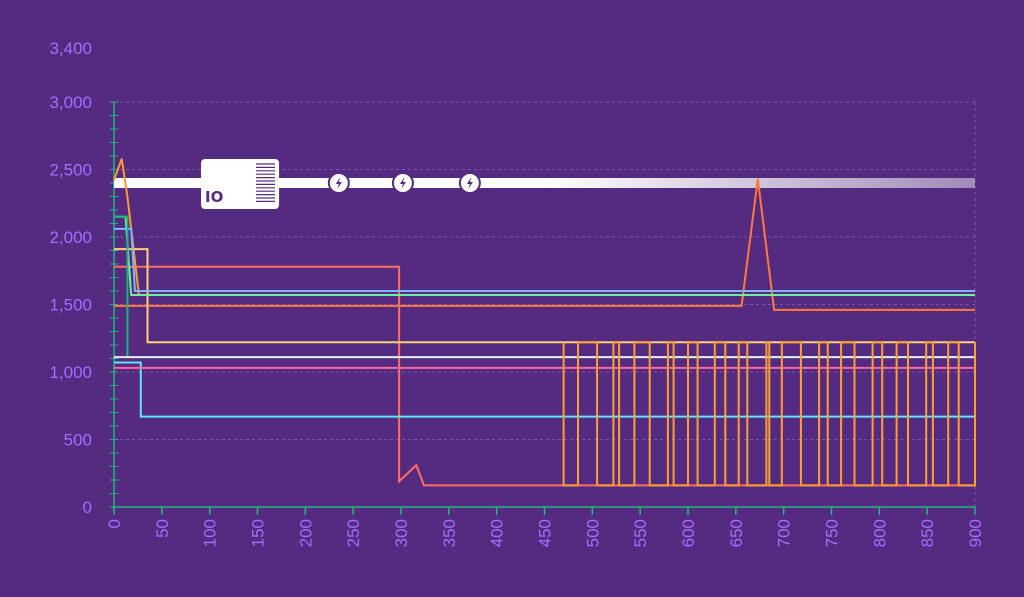 Image resolution: width=1024 pixels, height=597 pixels. What do you see at coordinates (70, 237) in the screenshot?
I see `y-tick-label: 2,000` at bounding box center [70, 237].